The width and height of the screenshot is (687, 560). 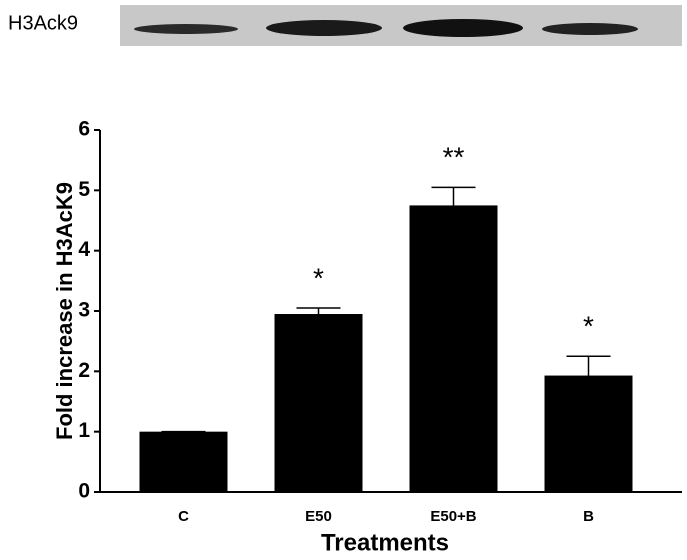 What do you see at coordinates (453, 516) in the screenshot?
I see `x-tick-label: E50+B` at bounding box center [453, 516].